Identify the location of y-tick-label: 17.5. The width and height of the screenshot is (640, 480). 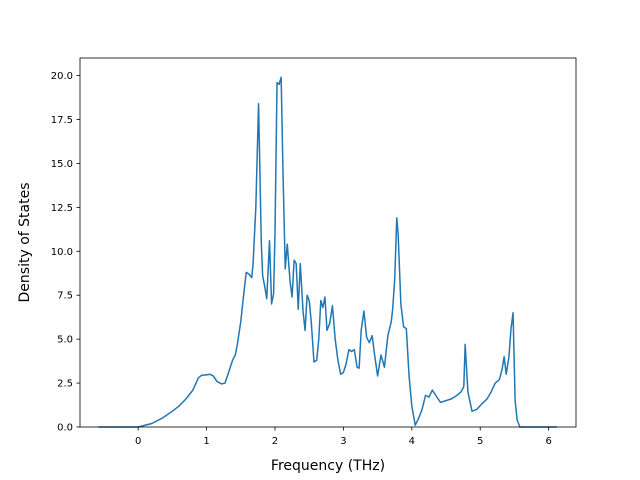
(62, 120).